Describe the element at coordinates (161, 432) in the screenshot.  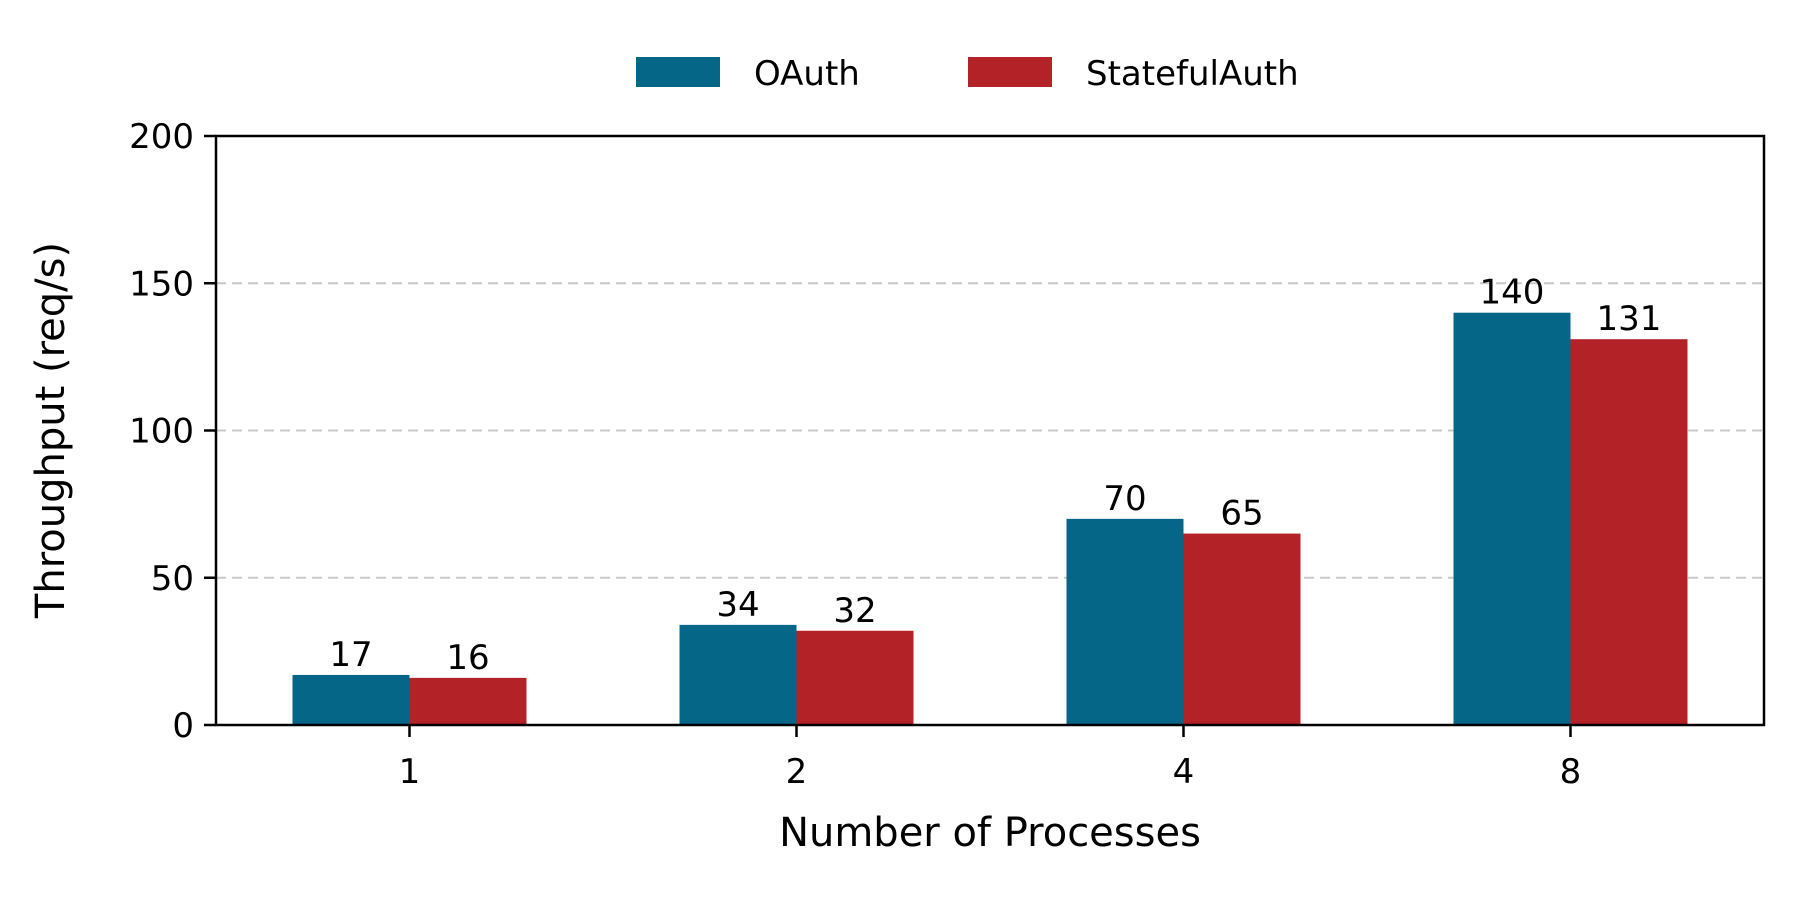
I see `y-tick-label: 100` at that location.